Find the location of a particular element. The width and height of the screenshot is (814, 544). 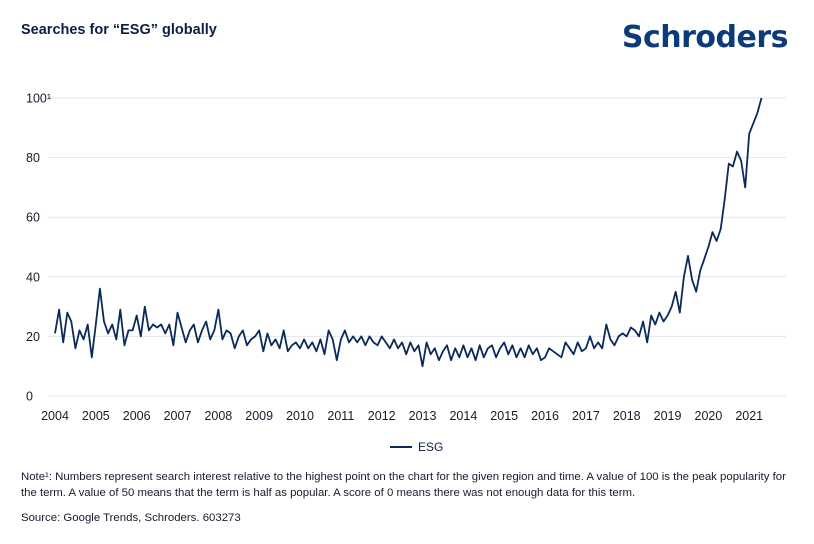

y-tick-label: 100¹ is located at coordinates (38, 99).